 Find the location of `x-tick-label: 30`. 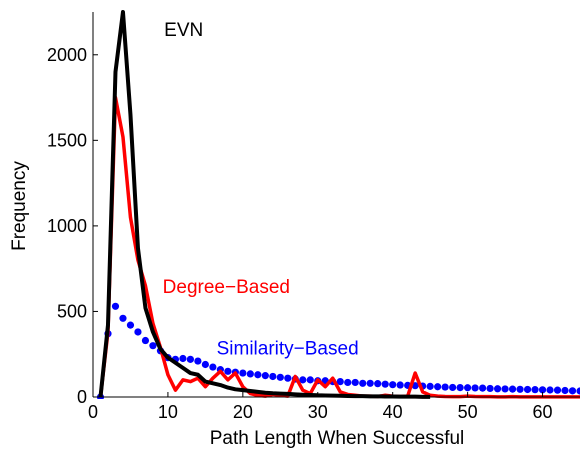

x-tick-label: 30 is located at coordinates (318, 412).